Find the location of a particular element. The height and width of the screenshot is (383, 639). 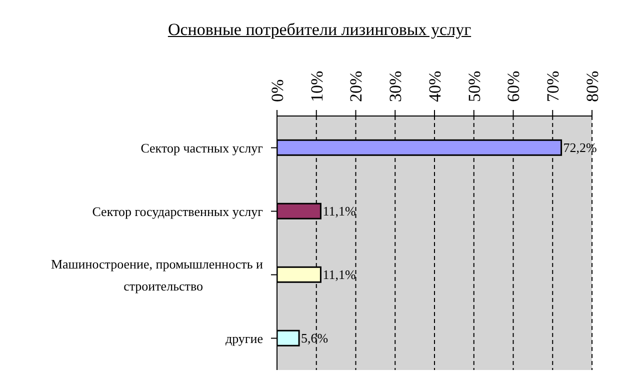

data-label: 72,2% is located at coordinates (580, 148).